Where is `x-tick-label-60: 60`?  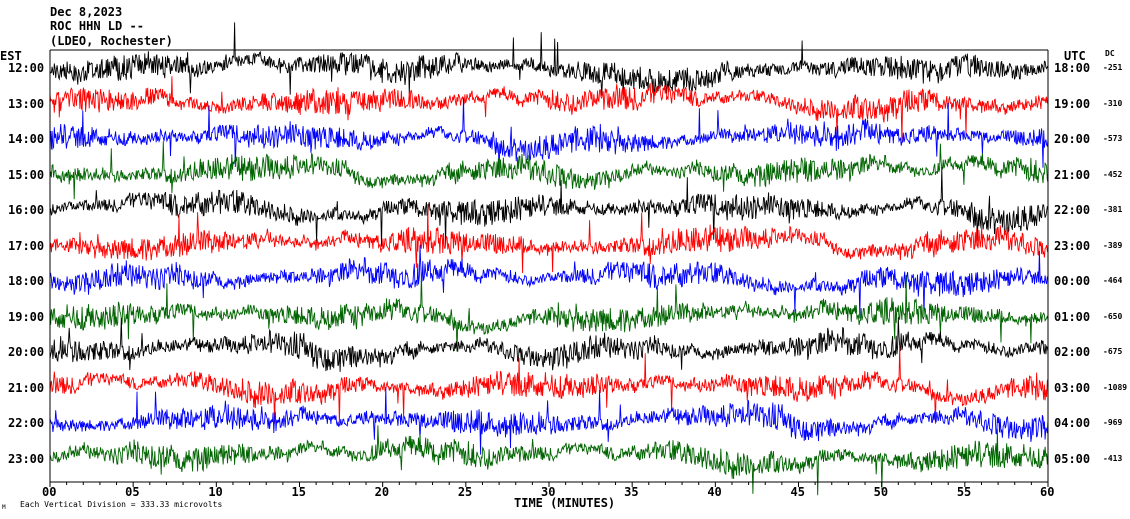
x-tick-label-60: 60 is located at coordinates (1047, 492).